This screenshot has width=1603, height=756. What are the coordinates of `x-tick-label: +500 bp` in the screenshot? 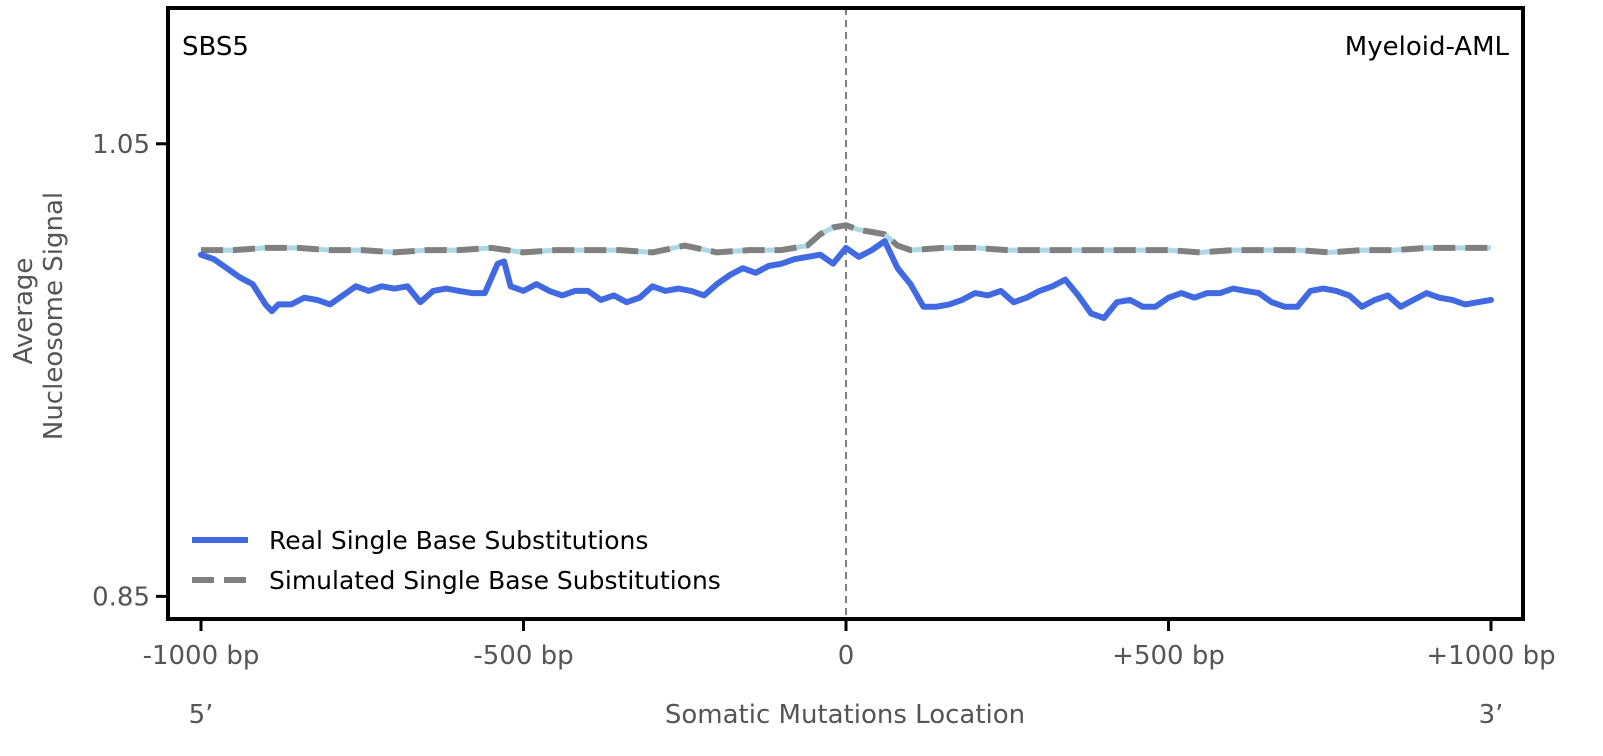 It's located at (1168, 656).